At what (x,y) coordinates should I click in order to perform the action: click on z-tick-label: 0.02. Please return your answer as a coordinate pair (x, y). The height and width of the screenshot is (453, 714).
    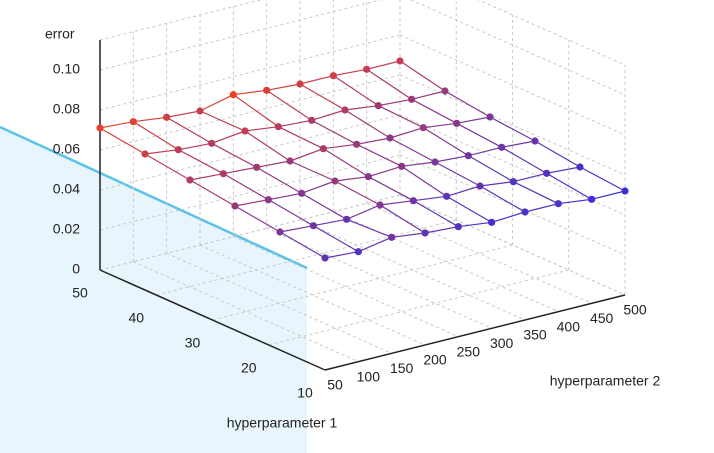
    Looking at the image, I should click on (66, 229).